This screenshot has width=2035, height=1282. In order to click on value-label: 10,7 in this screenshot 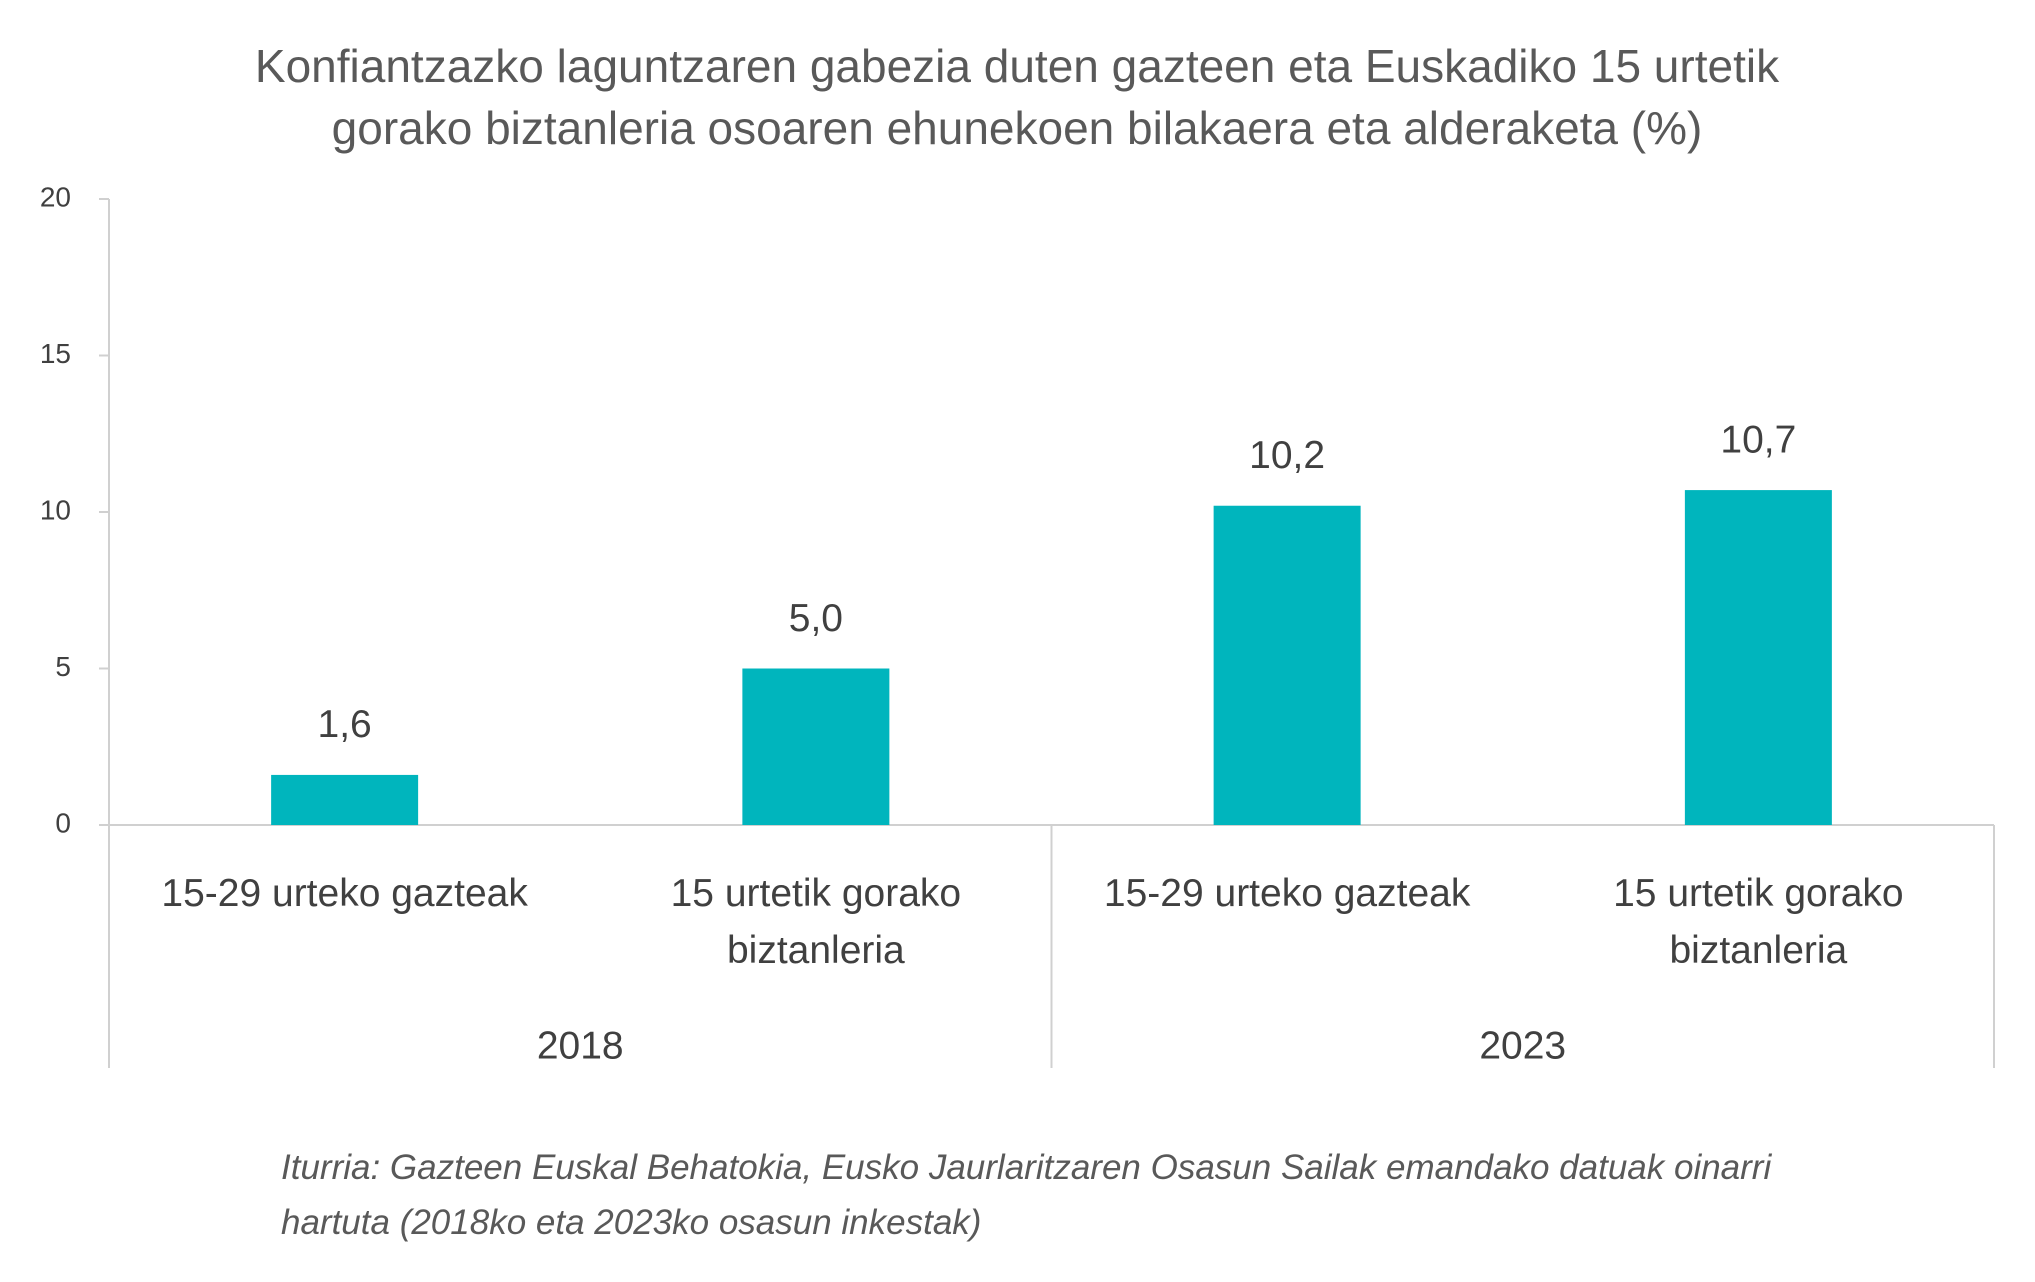, I will do `click(1758, 439)`.